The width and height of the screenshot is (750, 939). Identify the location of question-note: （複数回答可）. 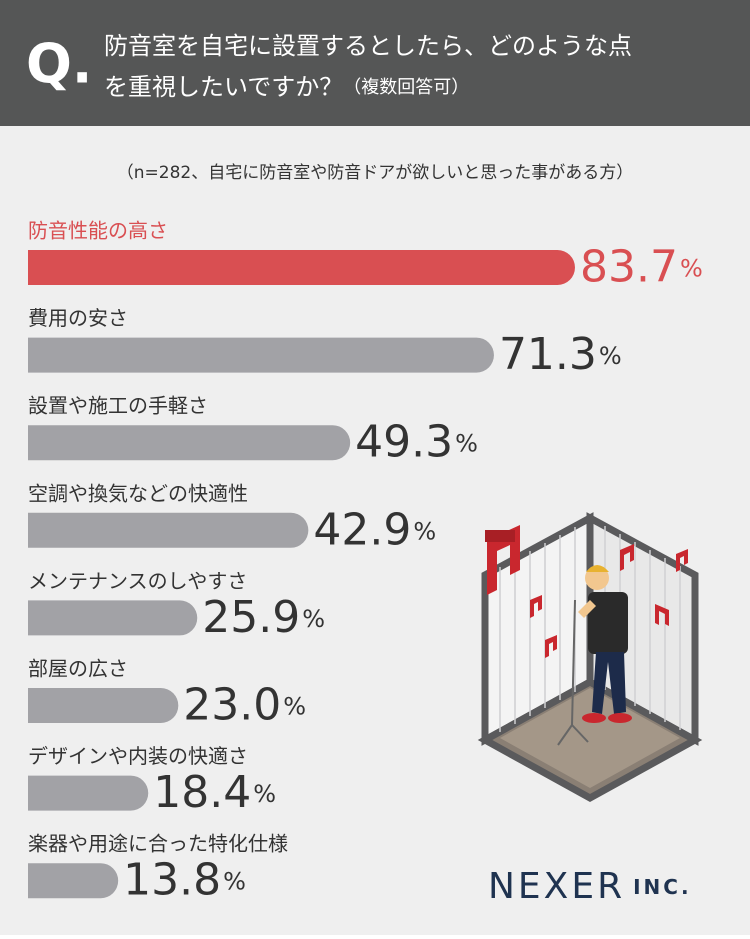
(406, 87).